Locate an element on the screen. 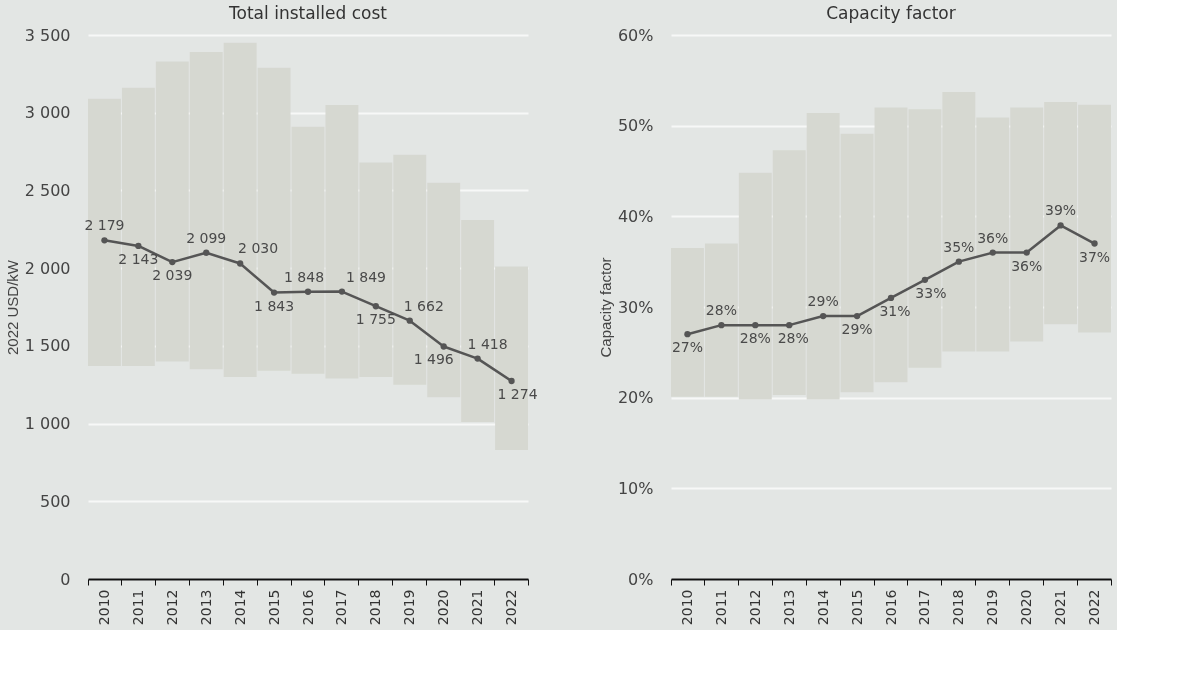 The width and height of the screenshot is (1186, 696). data-label: 1 418 is located at coordinates (487, 343).